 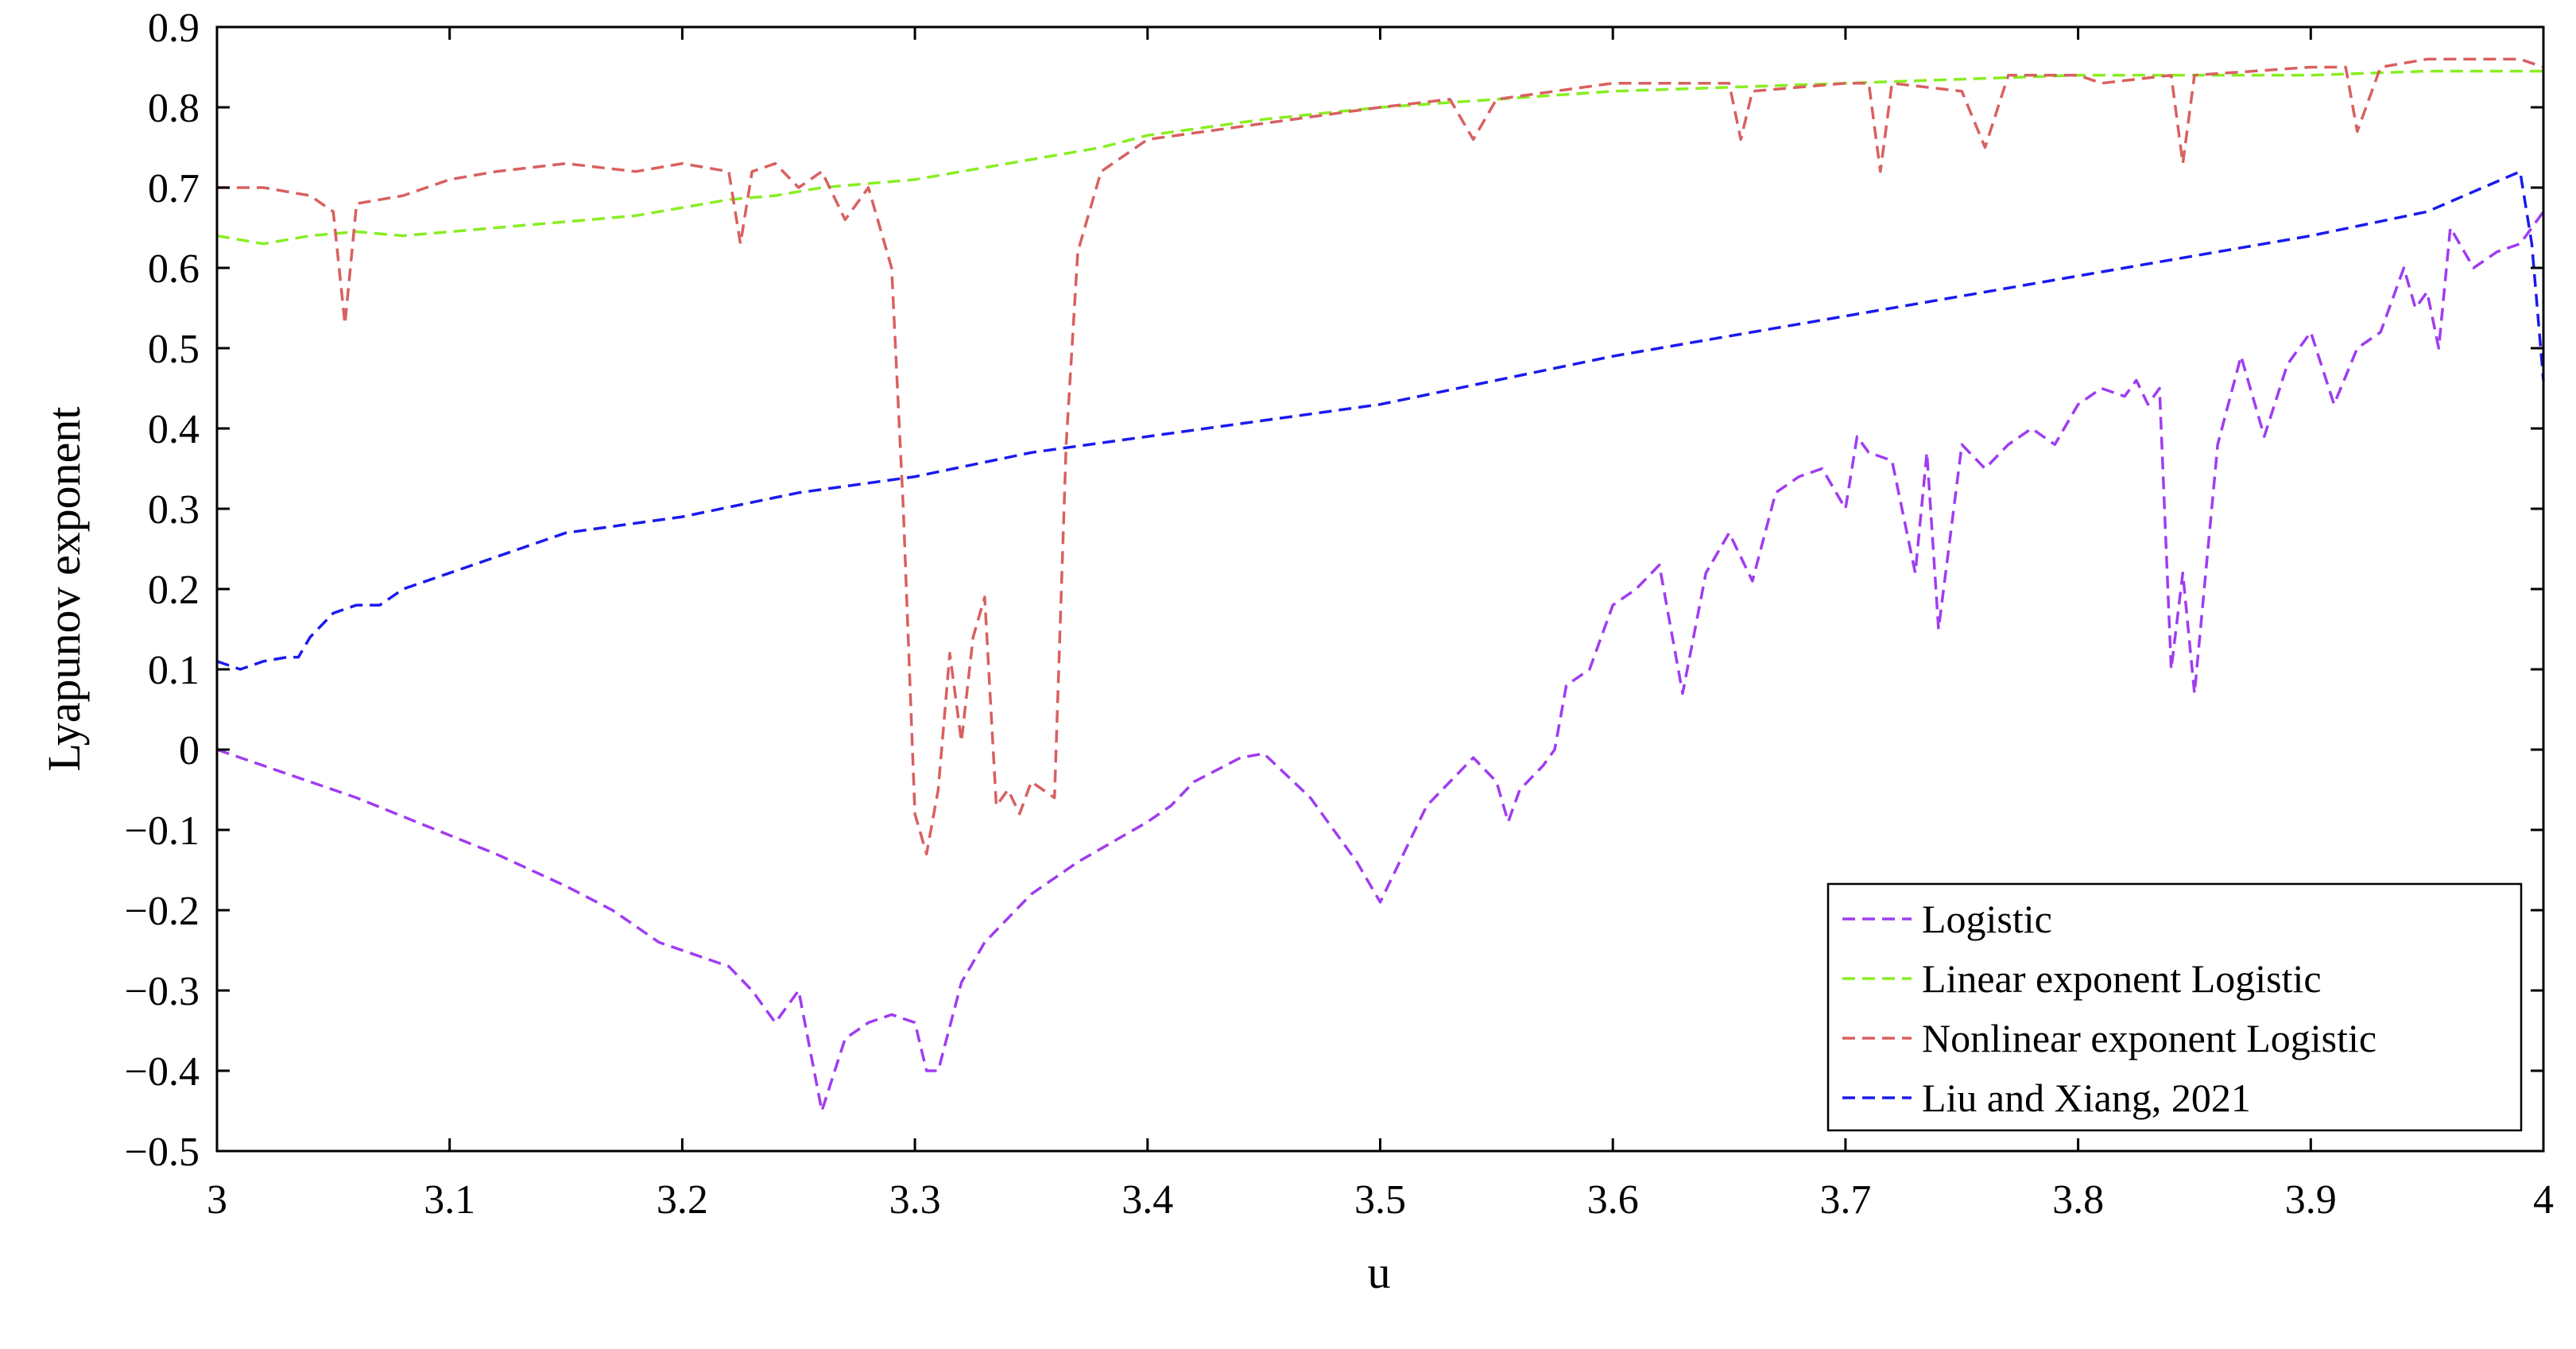 I want to click on y-tick-label: 0.1, so click(x=173, y=670).